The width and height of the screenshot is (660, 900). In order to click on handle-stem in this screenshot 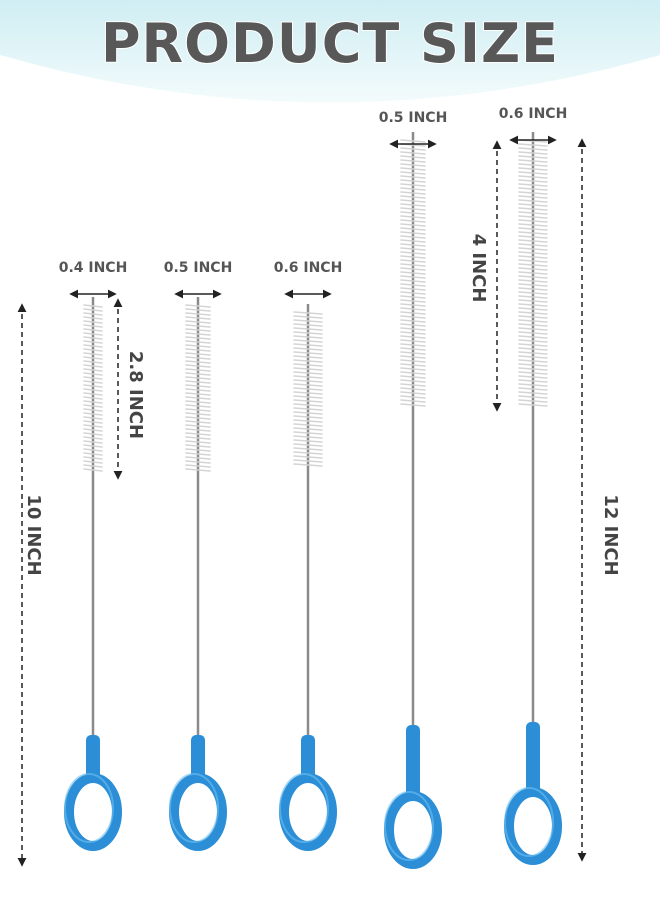, I will do `click(413, 762)`.